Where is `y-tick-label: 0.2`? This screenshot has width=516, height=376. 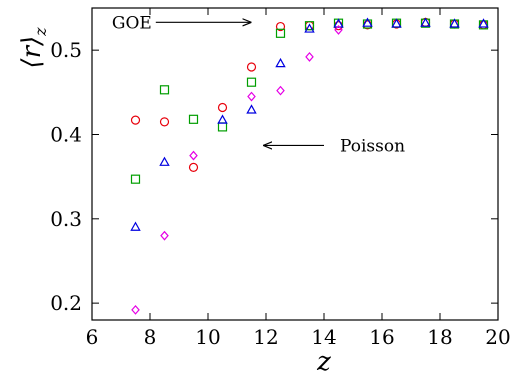
y-tick-label: 0.2 is located at coordinates (66, 303).